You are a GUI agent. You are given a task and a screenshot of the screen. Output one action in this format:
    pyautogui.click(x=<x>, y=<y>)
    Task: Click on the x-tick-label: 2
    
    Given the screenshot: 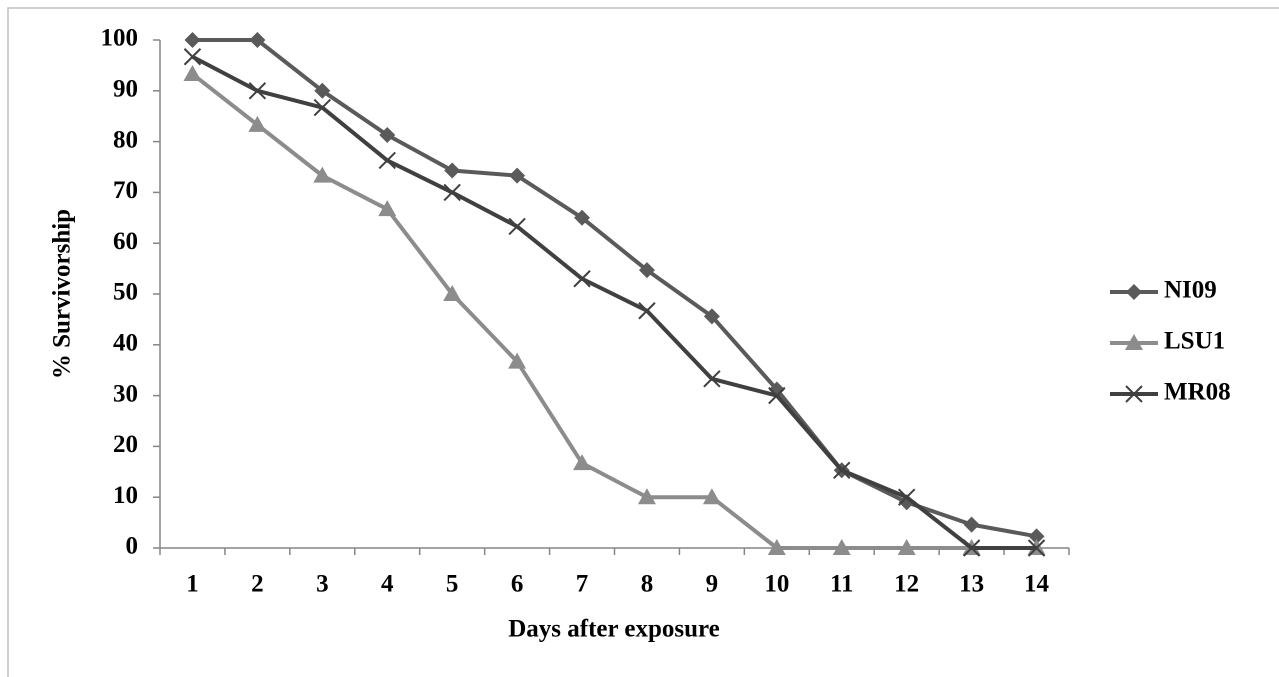 What is the action you would take?
    pyautogui.click(x=257, y=584)
    